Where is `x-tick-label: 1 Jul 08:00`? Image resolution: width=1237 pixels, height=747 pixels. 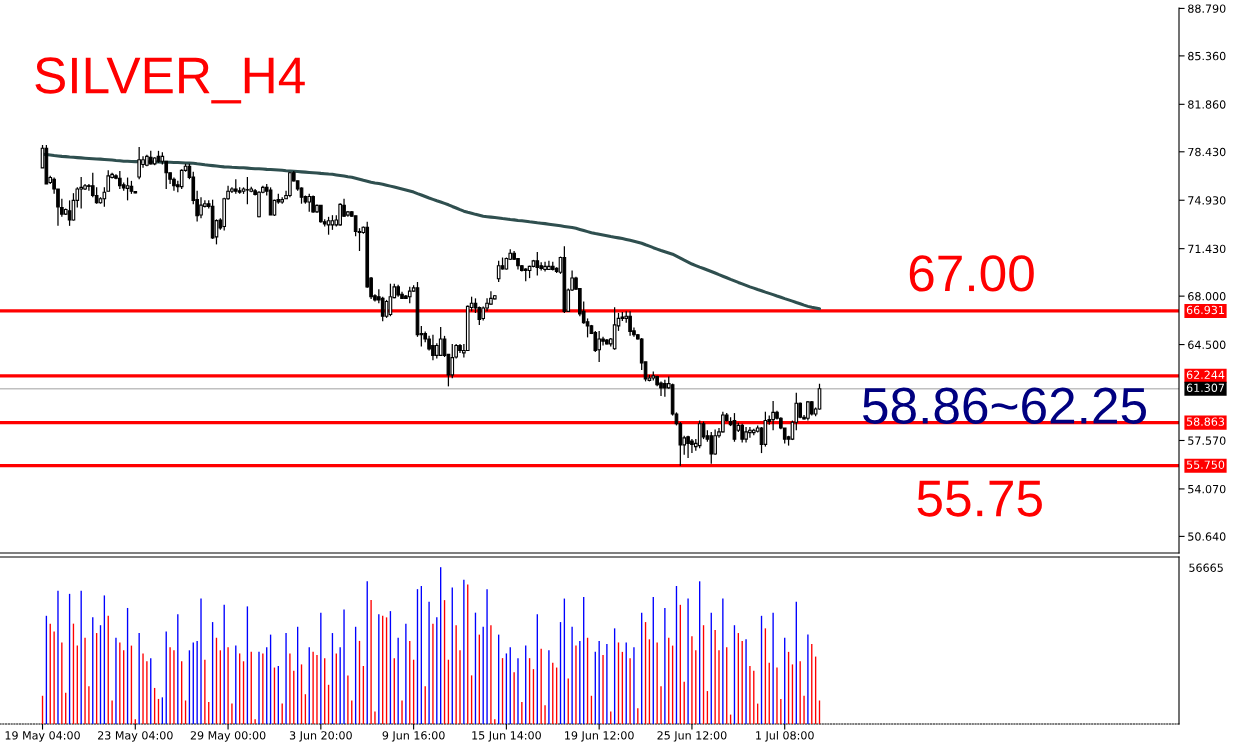
x-tick-label: 1 Jul 08:00 is located at coordinates (785, 736).